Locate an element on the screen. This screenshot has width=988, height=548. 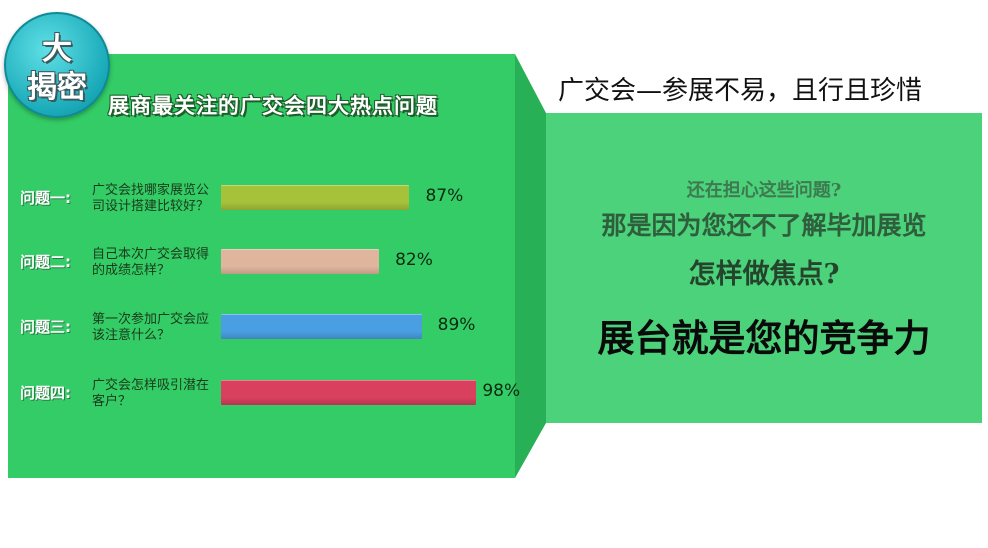
promo-line1: 还在担心这些问题? is located at coordinates (764, 190).